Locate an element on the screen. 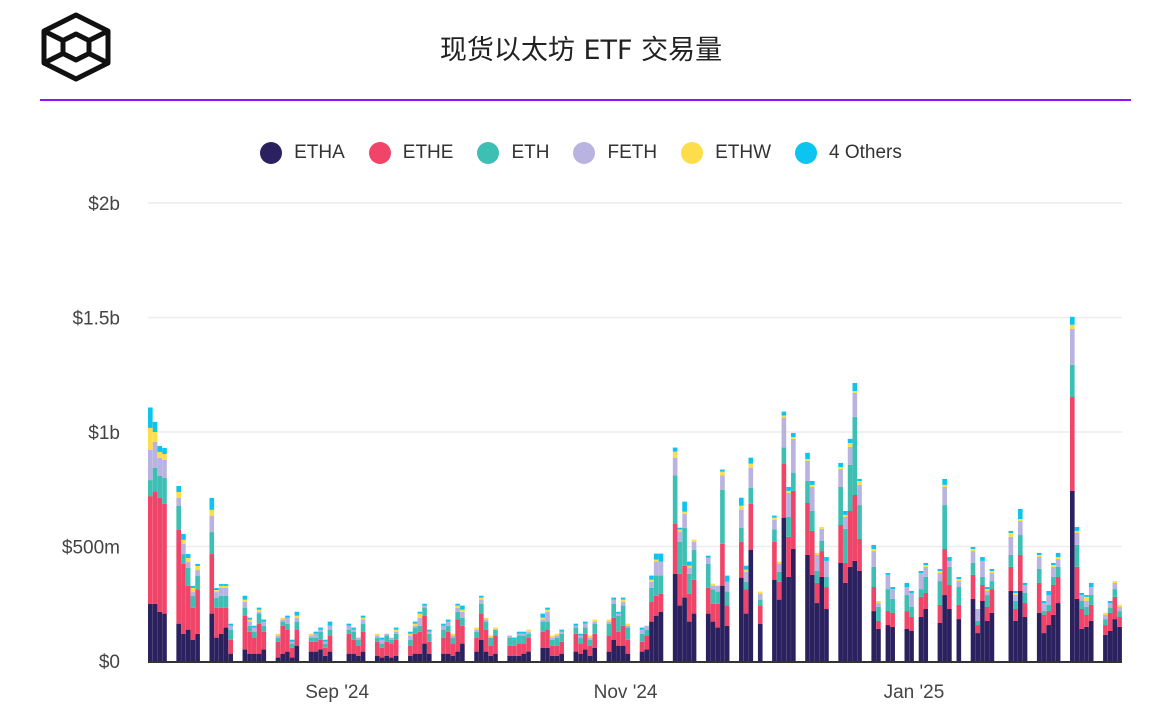 The width and height of the screenshot is (1162, 714). legend-item: ETHW is located at coordinates (726, 153).